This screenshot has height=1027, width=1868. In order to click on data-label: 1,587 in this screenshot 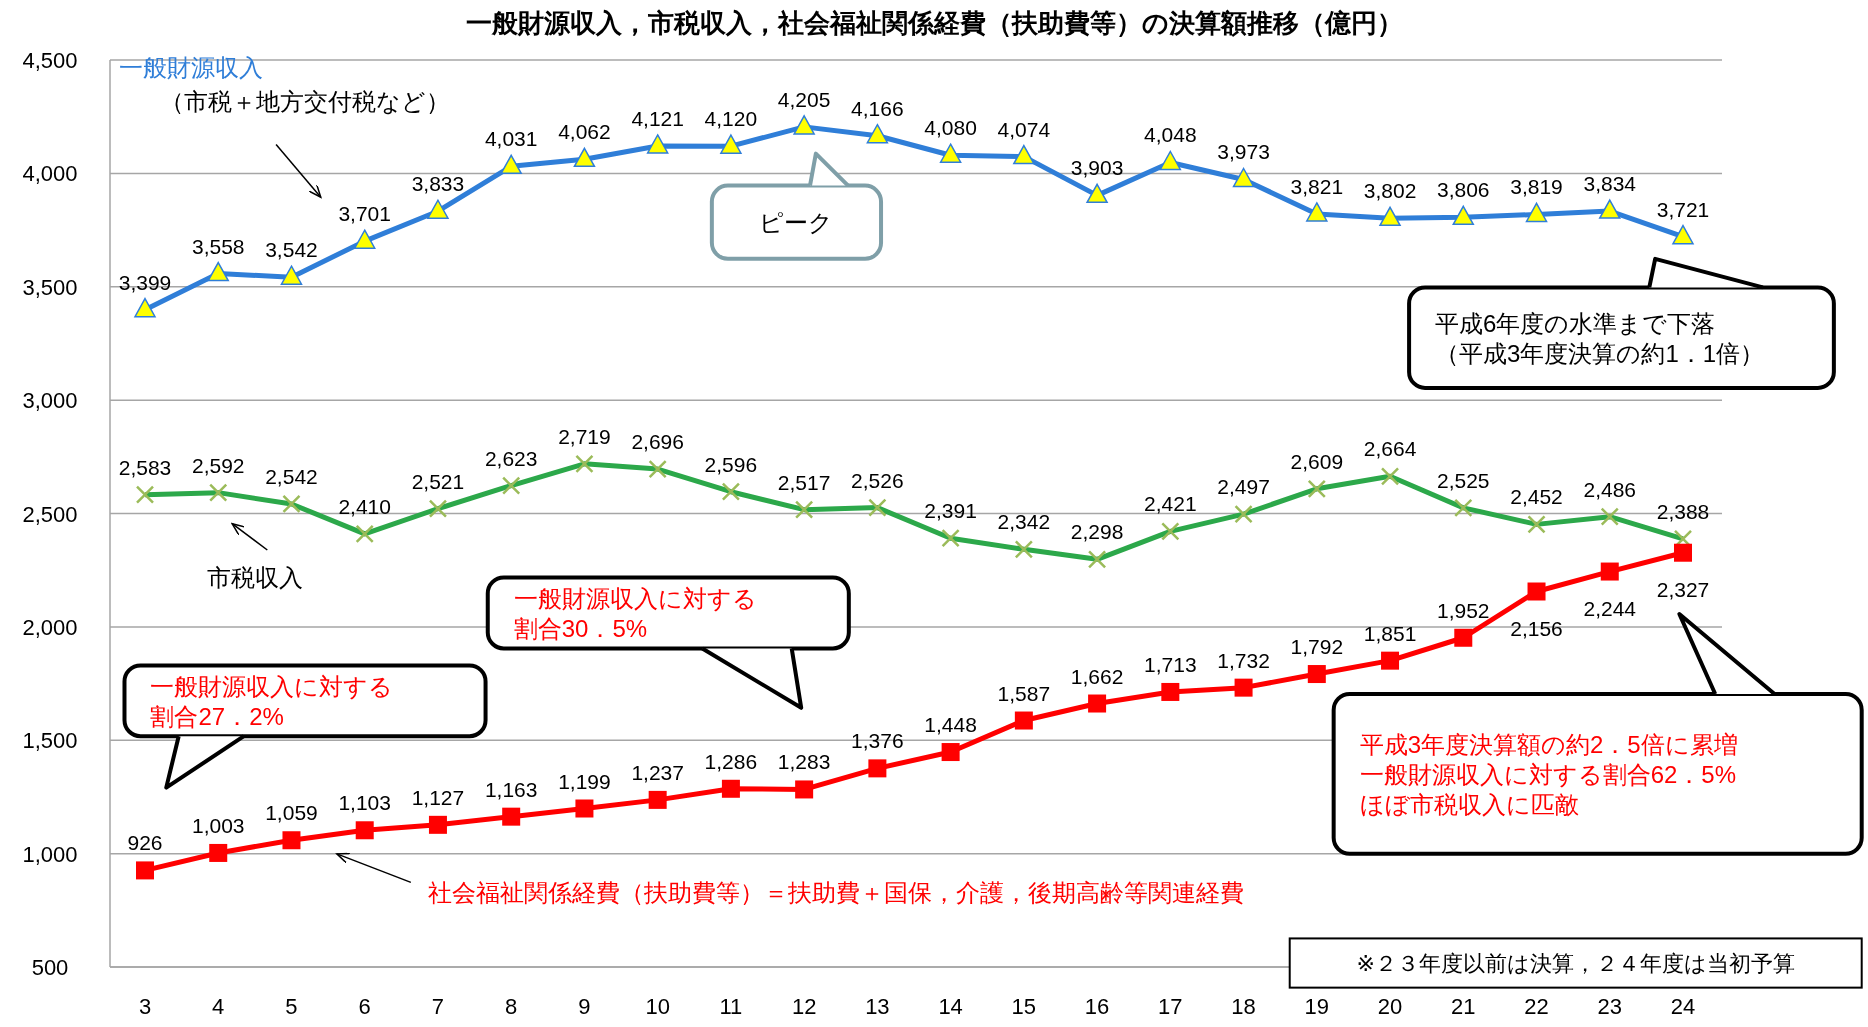, I will do `click(1024, 693)`.